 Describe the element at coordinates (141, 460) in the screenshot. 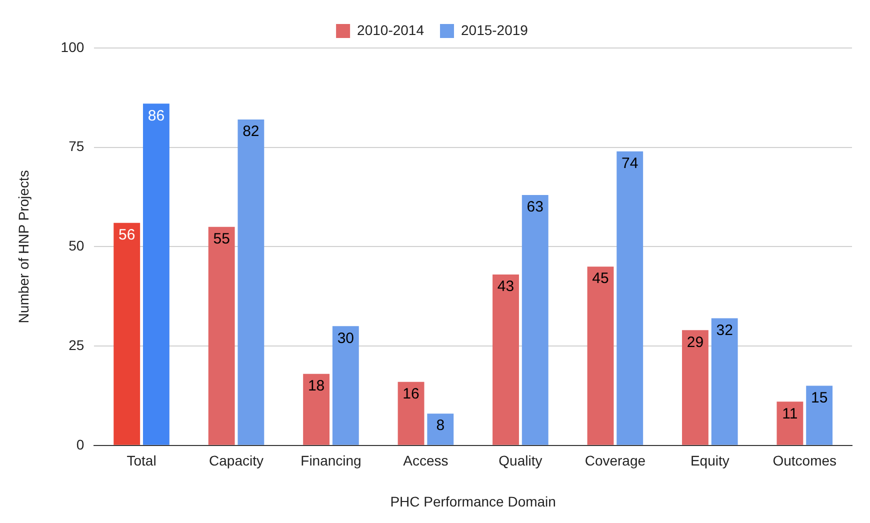

I see `x-tick-label: Total` at that location.